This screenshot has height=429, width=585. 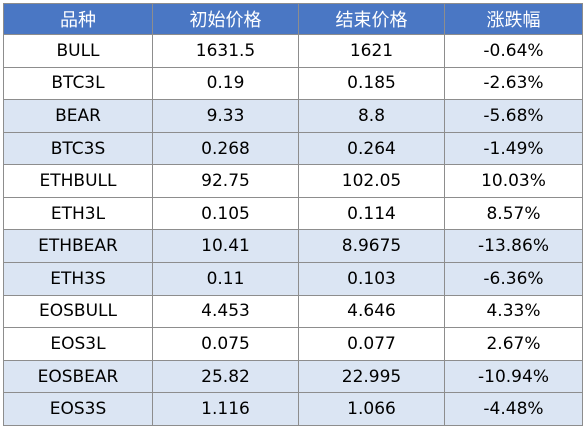 I want to click on cell-final-price: 1.066, so click(x=371, y=409).